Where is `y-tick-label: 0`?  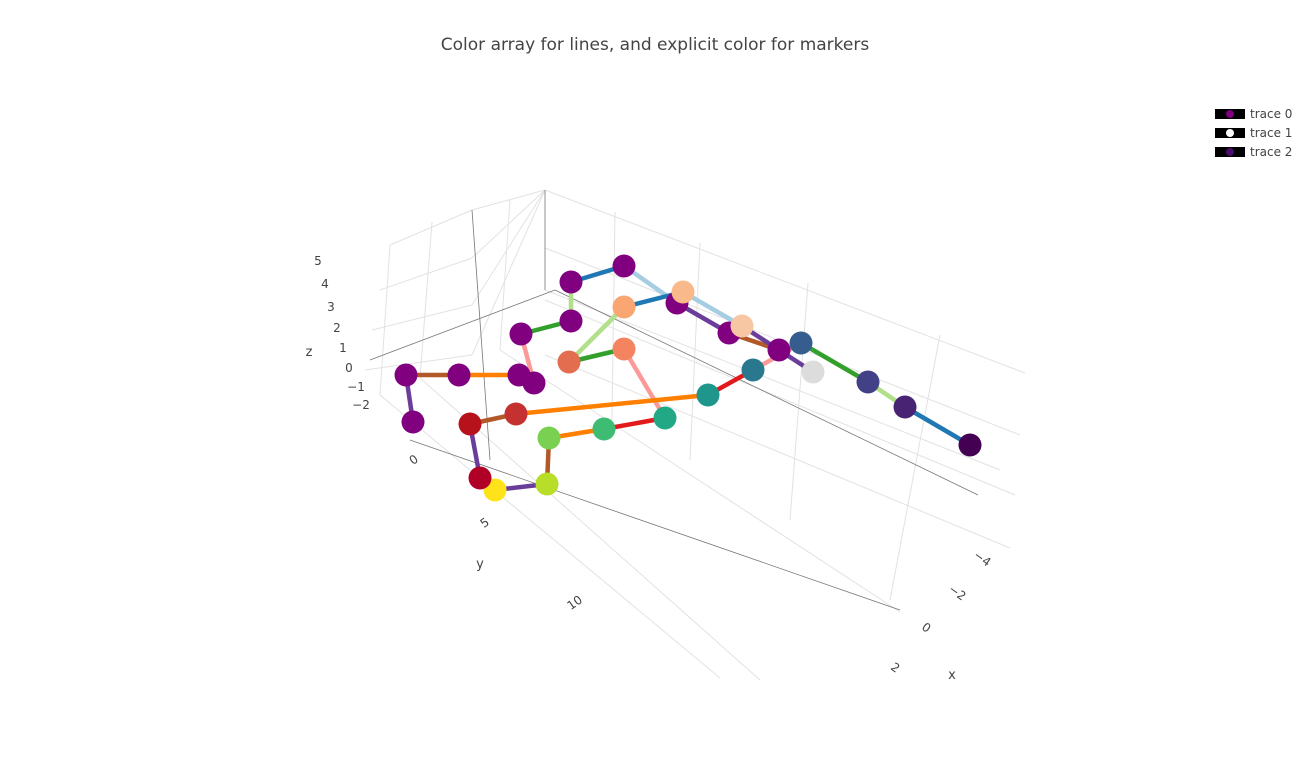
y-tick-label: 0 is located at coordinates (414, 460).